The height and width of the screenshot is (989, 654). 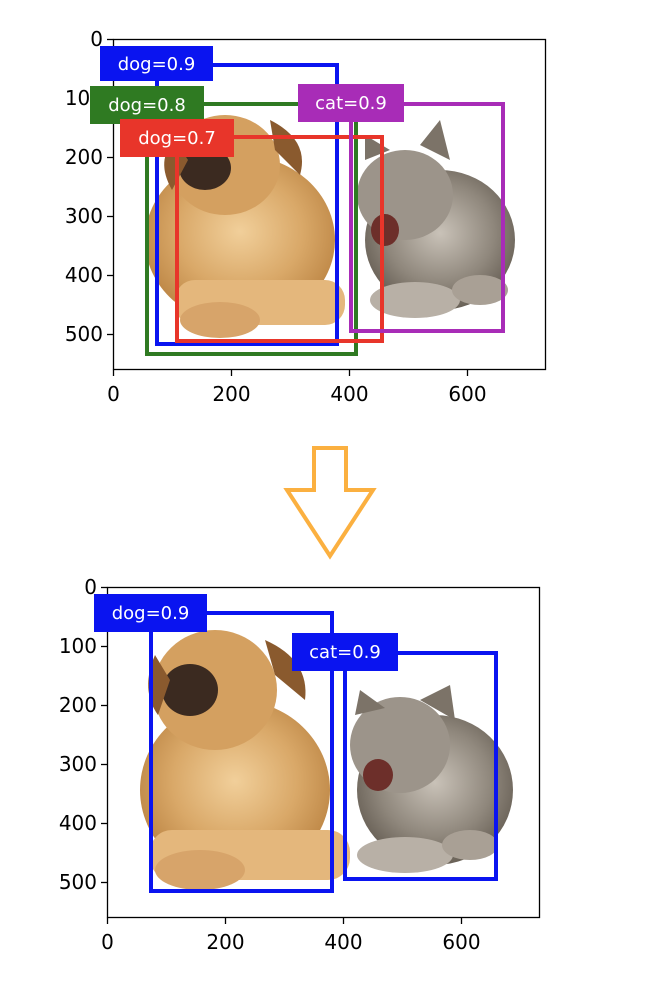 What do you see at coordinates (247, 101) in the screenshot?
I see `box-labels-top: dog=0.9 dog=0.8 dog=0.7 cat=0.9` at bounding box center [247, 101].